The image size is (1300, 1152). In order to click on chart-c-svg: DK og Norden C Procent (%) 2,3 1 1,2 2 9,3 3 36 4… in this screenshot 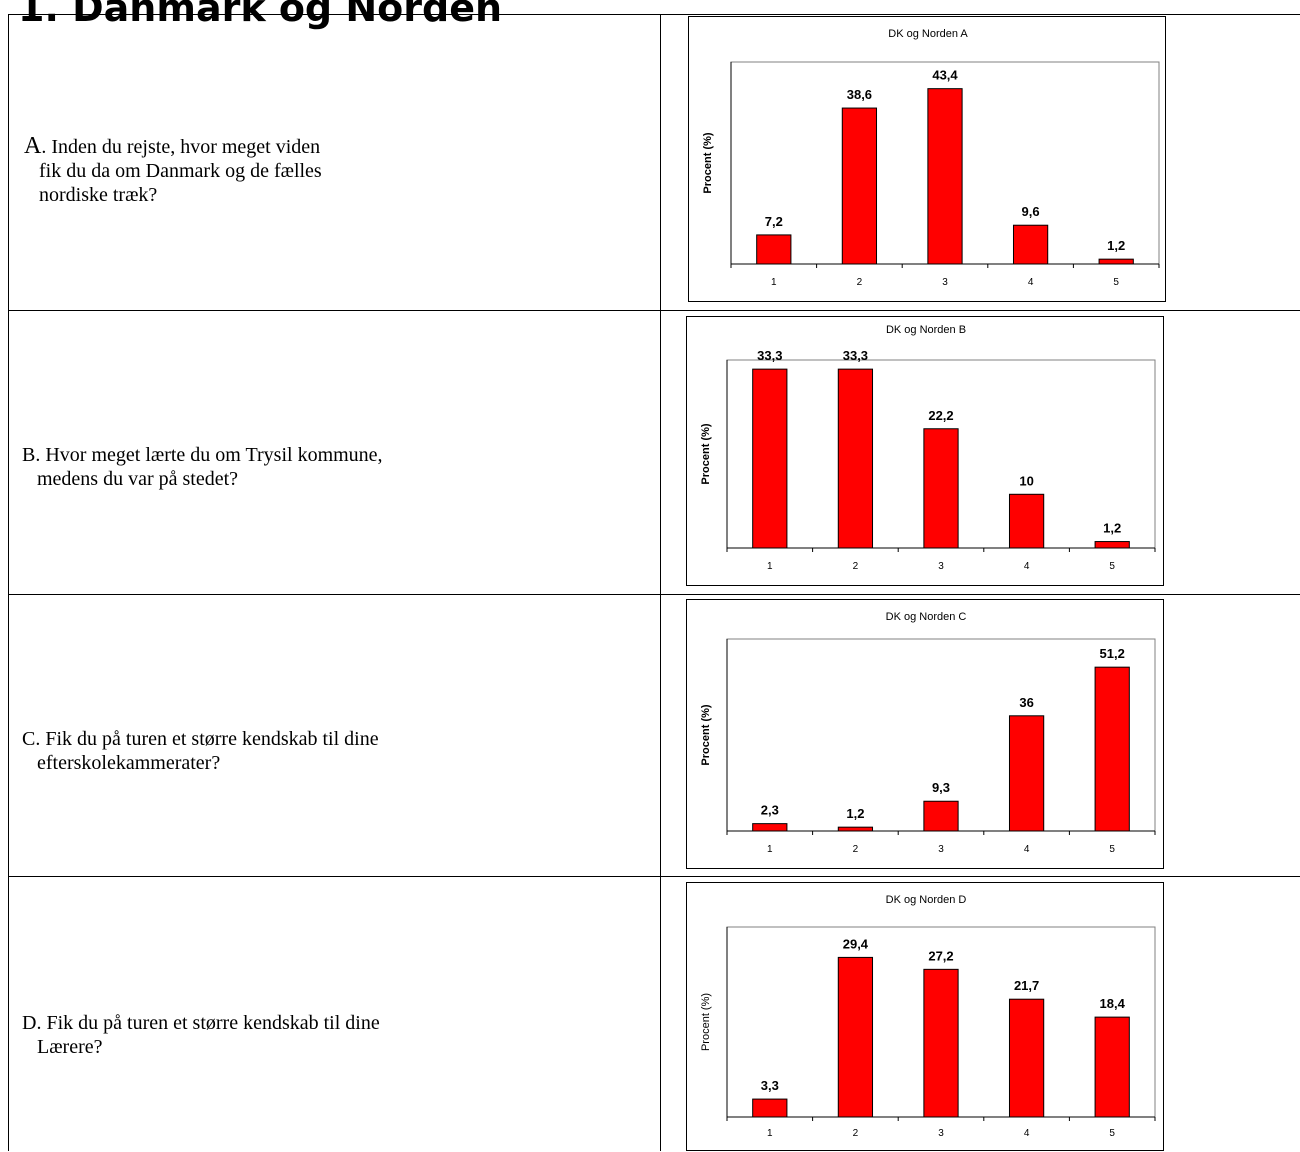, I will do `click(928, 733)`.